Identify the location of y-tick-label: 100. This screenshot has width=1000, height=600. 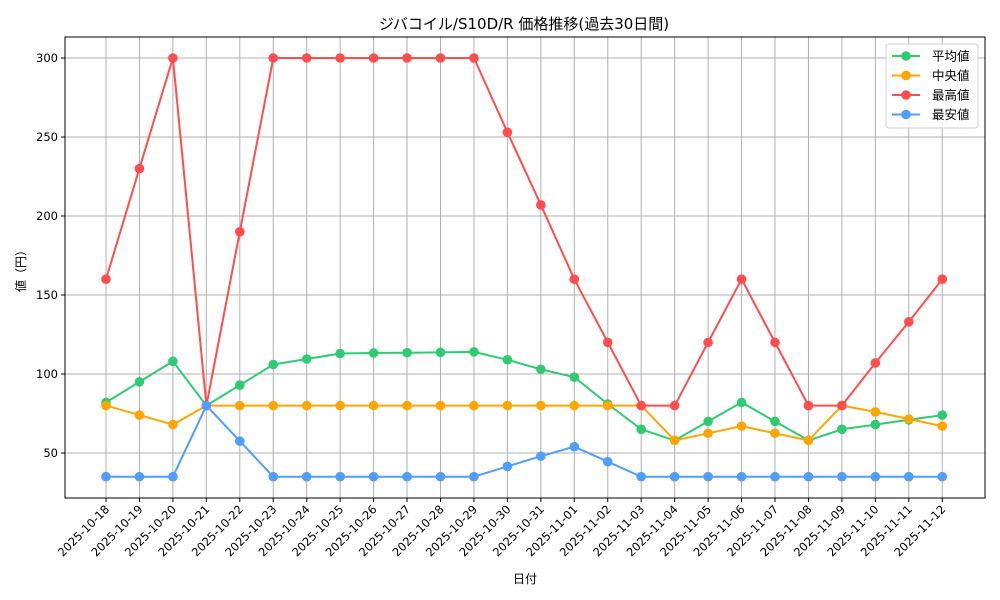
(47, 374).